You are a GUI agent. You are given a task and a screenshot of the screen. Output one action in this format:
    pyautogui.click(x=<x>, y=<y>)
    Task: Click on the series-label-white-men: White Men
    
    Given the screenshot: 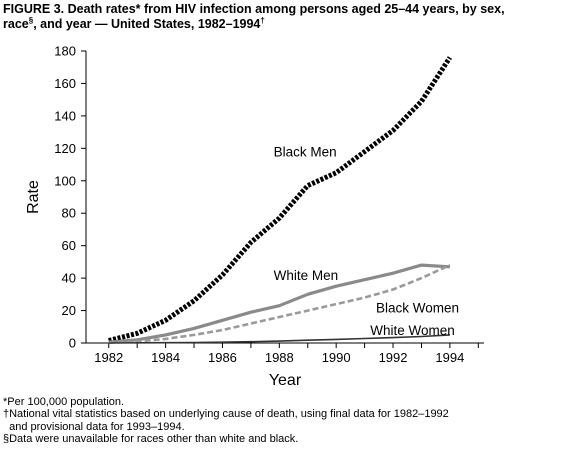 What is the action you would take?
    pyautogui.click(x=306, y=275)
    